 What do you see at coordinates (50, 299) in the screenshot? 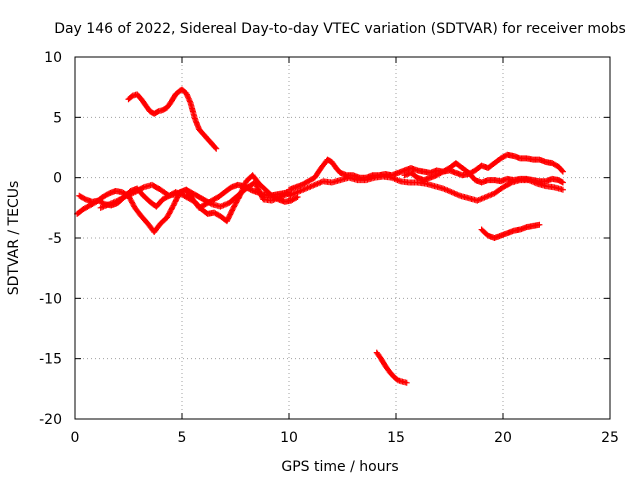
I see `y-tick-label: -10` at bounding box center [50, 299].